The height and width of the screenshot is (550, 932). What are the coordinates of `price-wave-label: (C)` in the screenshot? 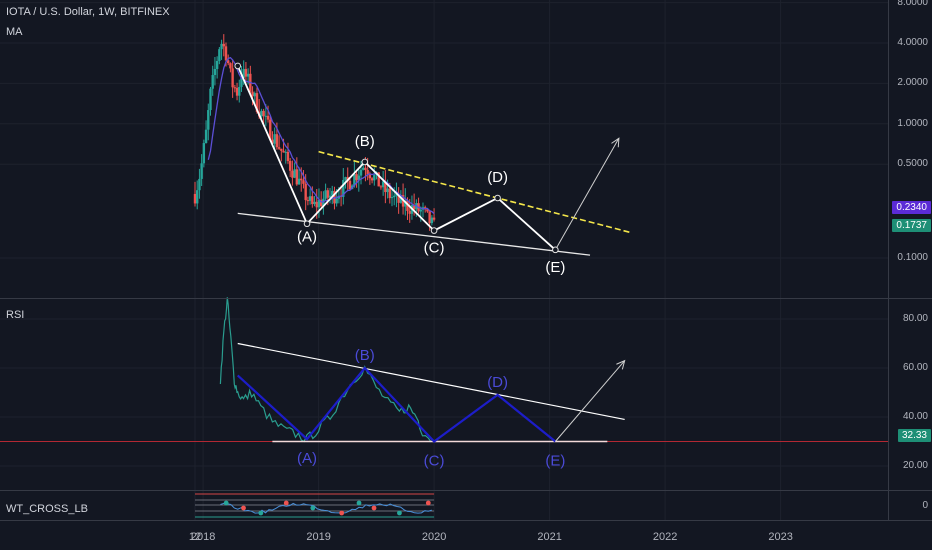 It's located at (434, 248).